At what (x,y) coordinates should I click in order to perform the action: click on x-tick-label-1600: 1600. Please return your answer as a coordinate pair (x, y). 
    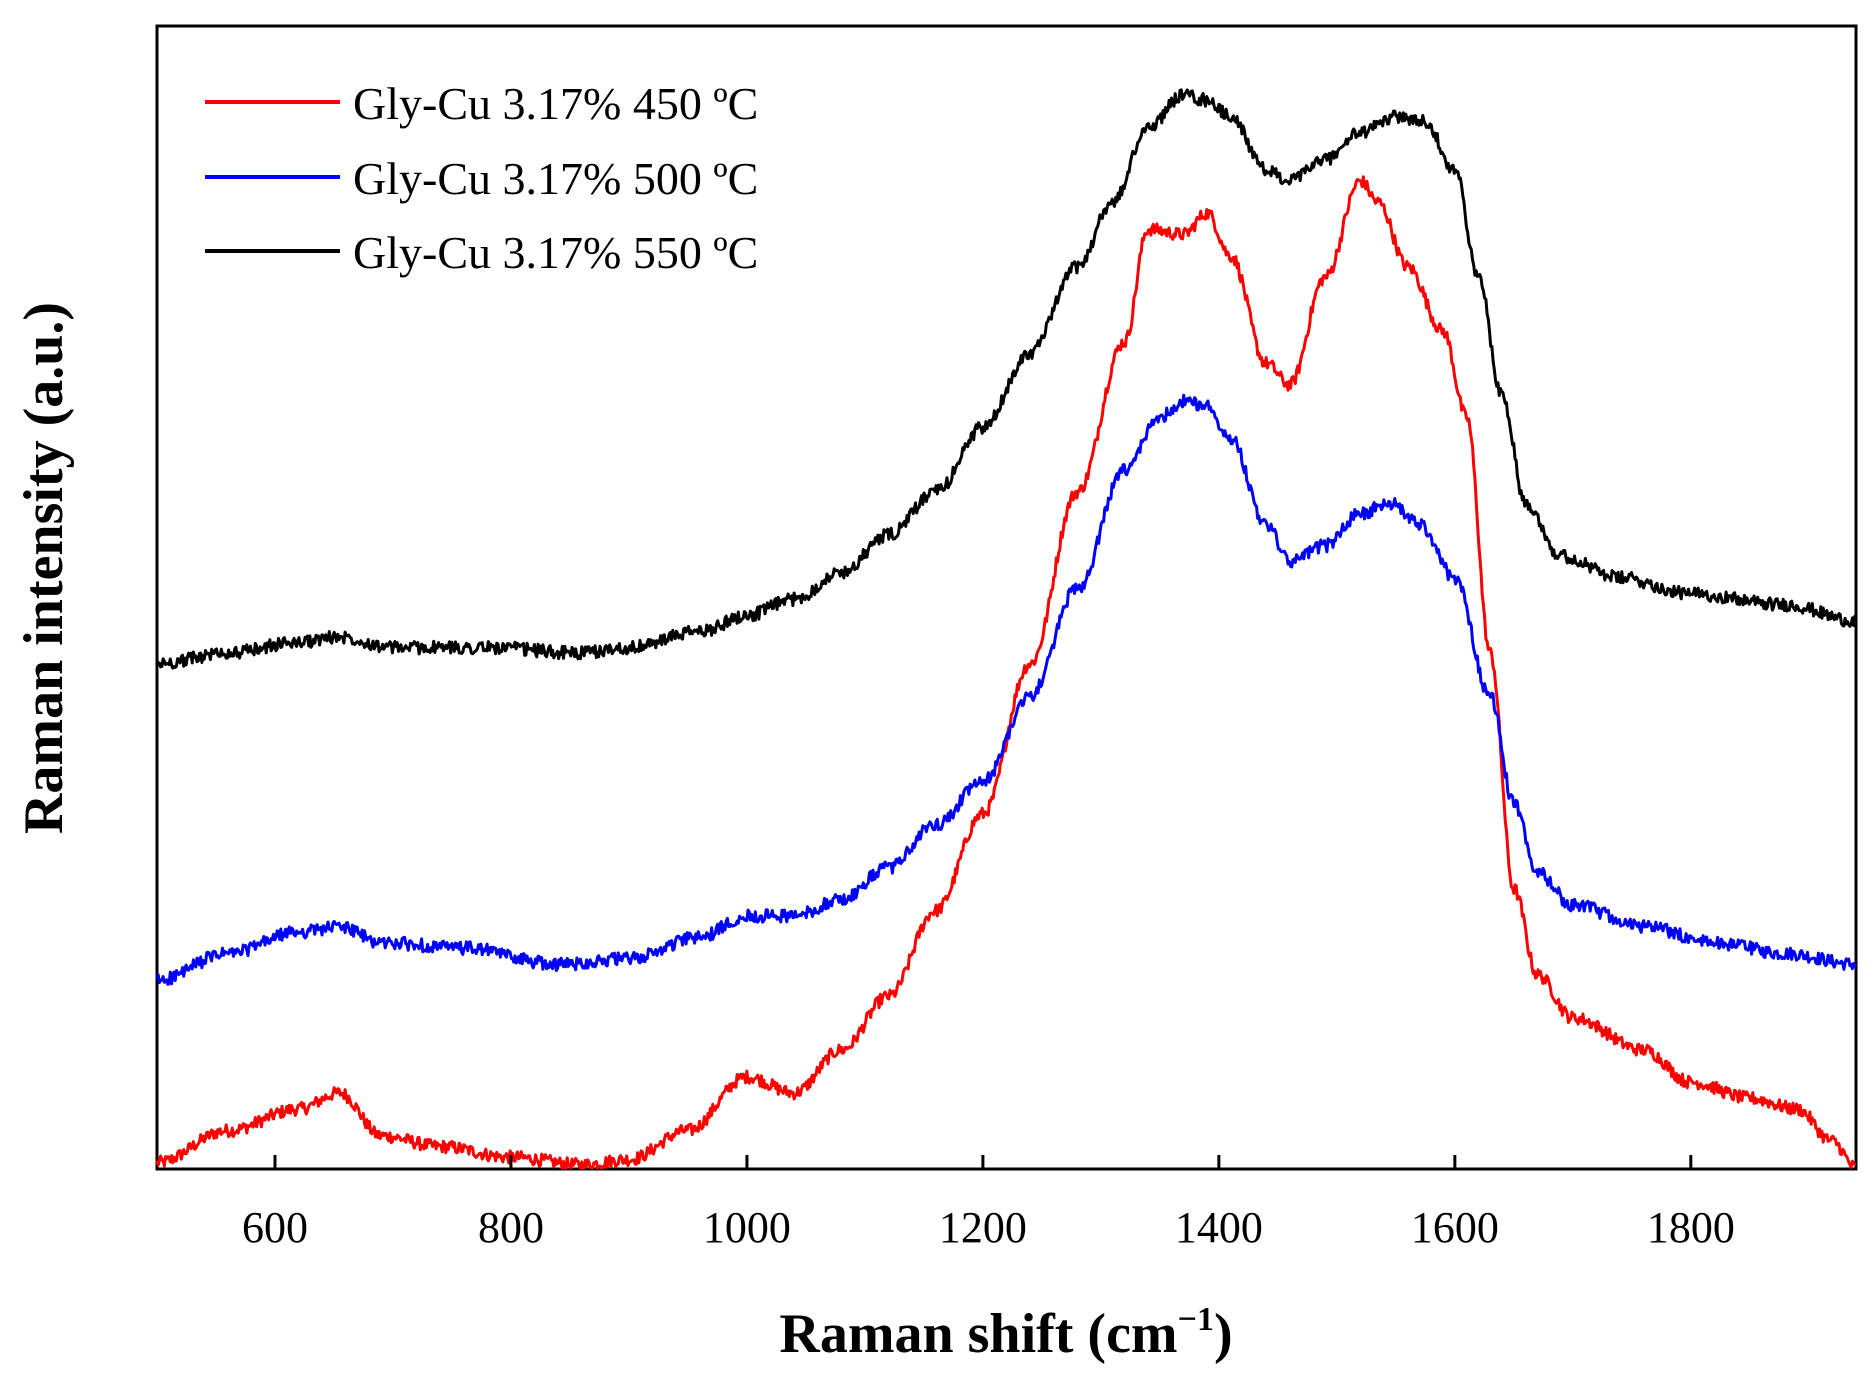
    Looking at the image, I should click on (1455, 1227).